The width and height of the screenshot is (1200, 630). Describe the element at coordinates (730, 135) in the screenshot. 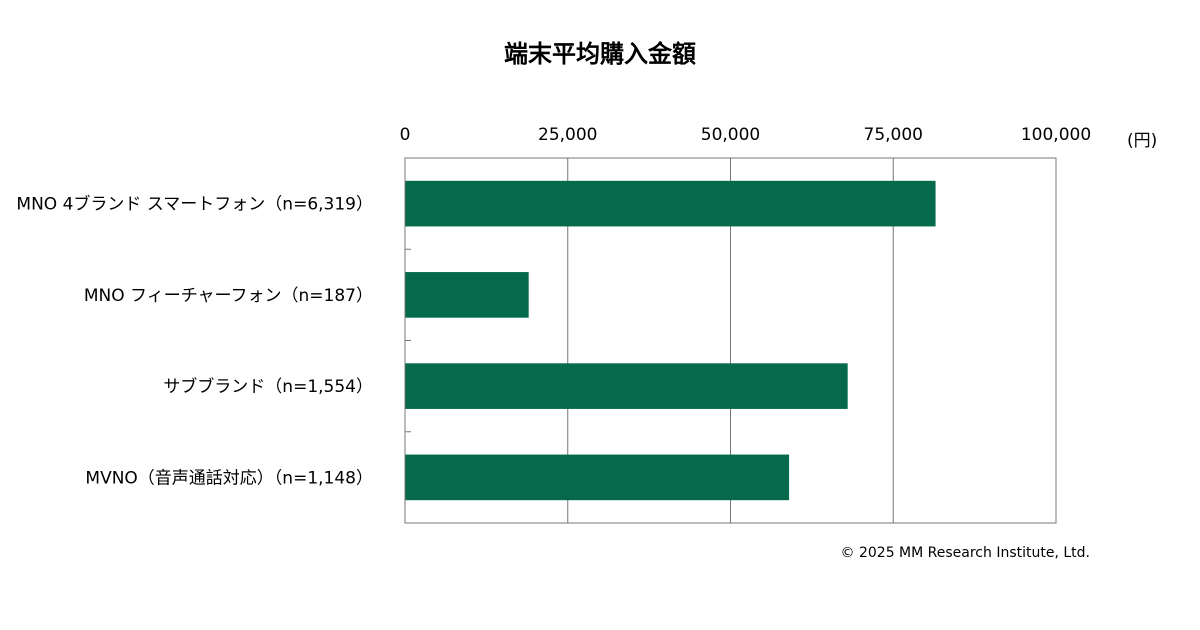

I see `x-tick-label: 50,000` at that location.